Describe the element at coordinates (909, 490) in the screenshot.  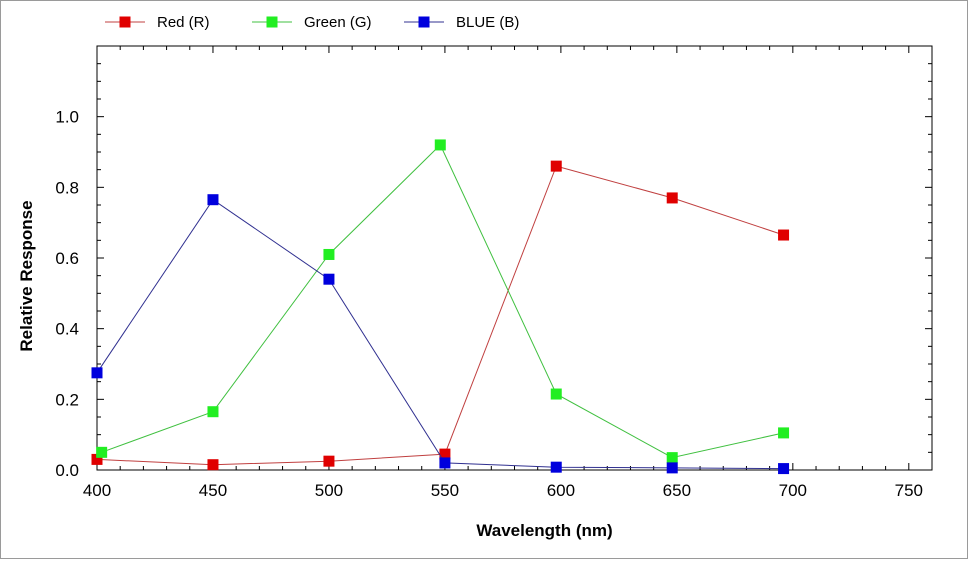
I see `x-tick-label: 750` at that location.